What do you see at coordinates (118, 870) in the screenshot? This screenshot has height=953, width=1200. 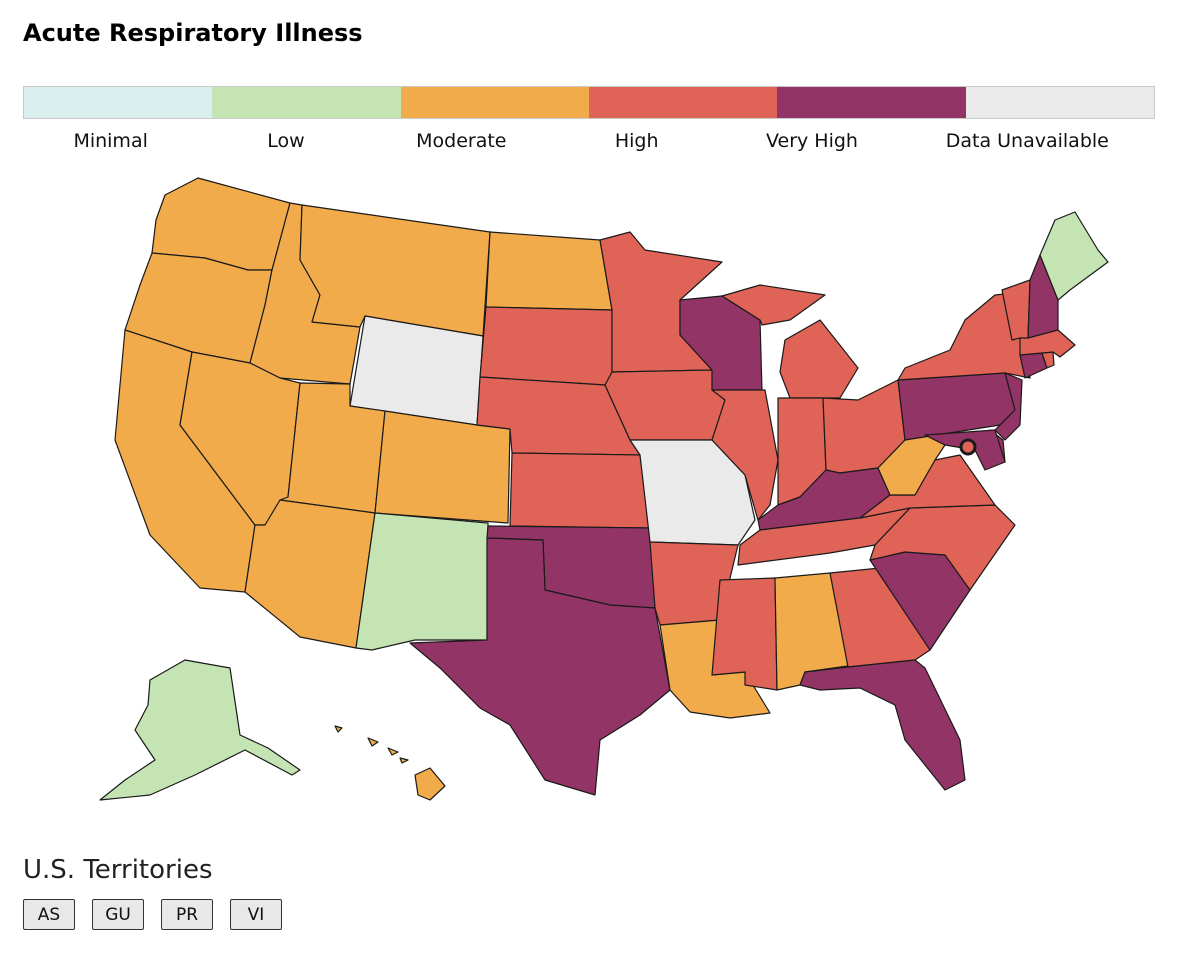 I see `territories-title: U.S. Territories` at bounding box center [118, 870].